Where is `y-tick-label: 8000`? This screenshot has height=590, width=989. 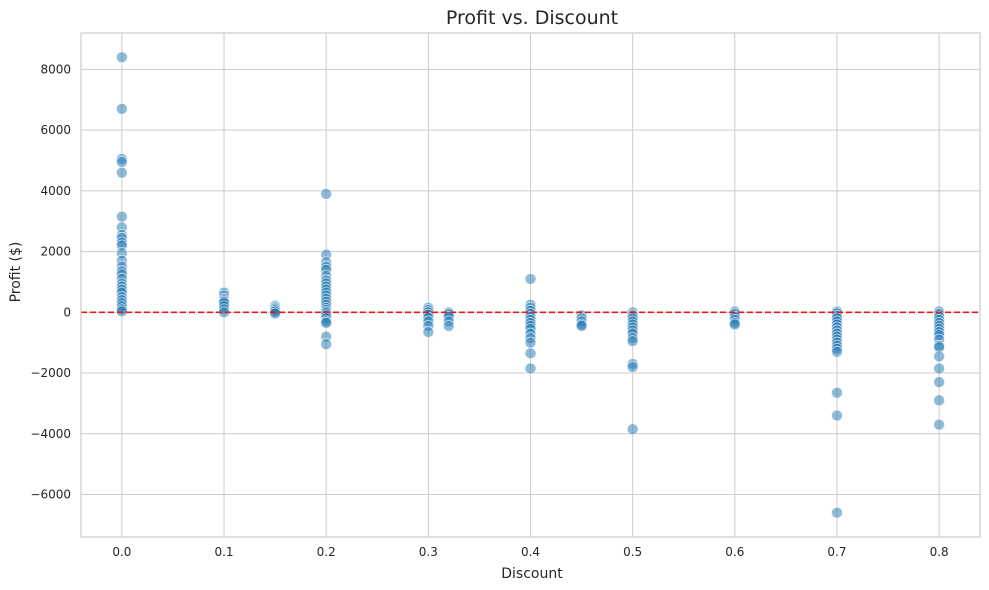
y-tick-label: 8000 is located at coordinates (55, 69).